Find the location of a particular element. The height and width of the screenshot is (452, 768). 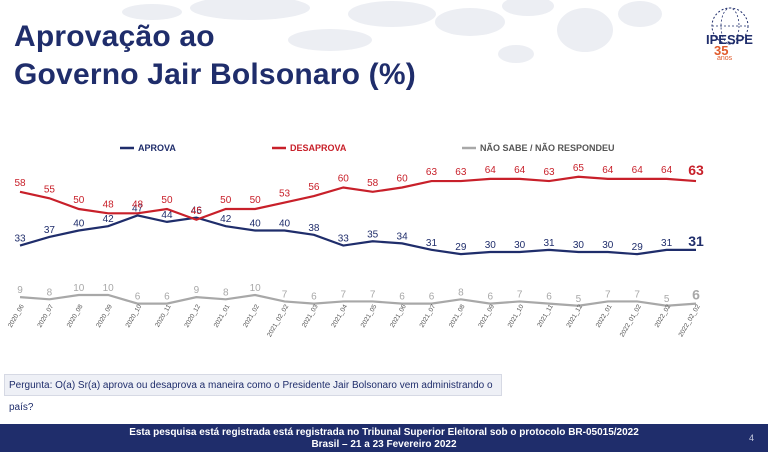

legend-label: NÃO SABE / NÃO RESPONDEU is located at coordinates (547, 148).